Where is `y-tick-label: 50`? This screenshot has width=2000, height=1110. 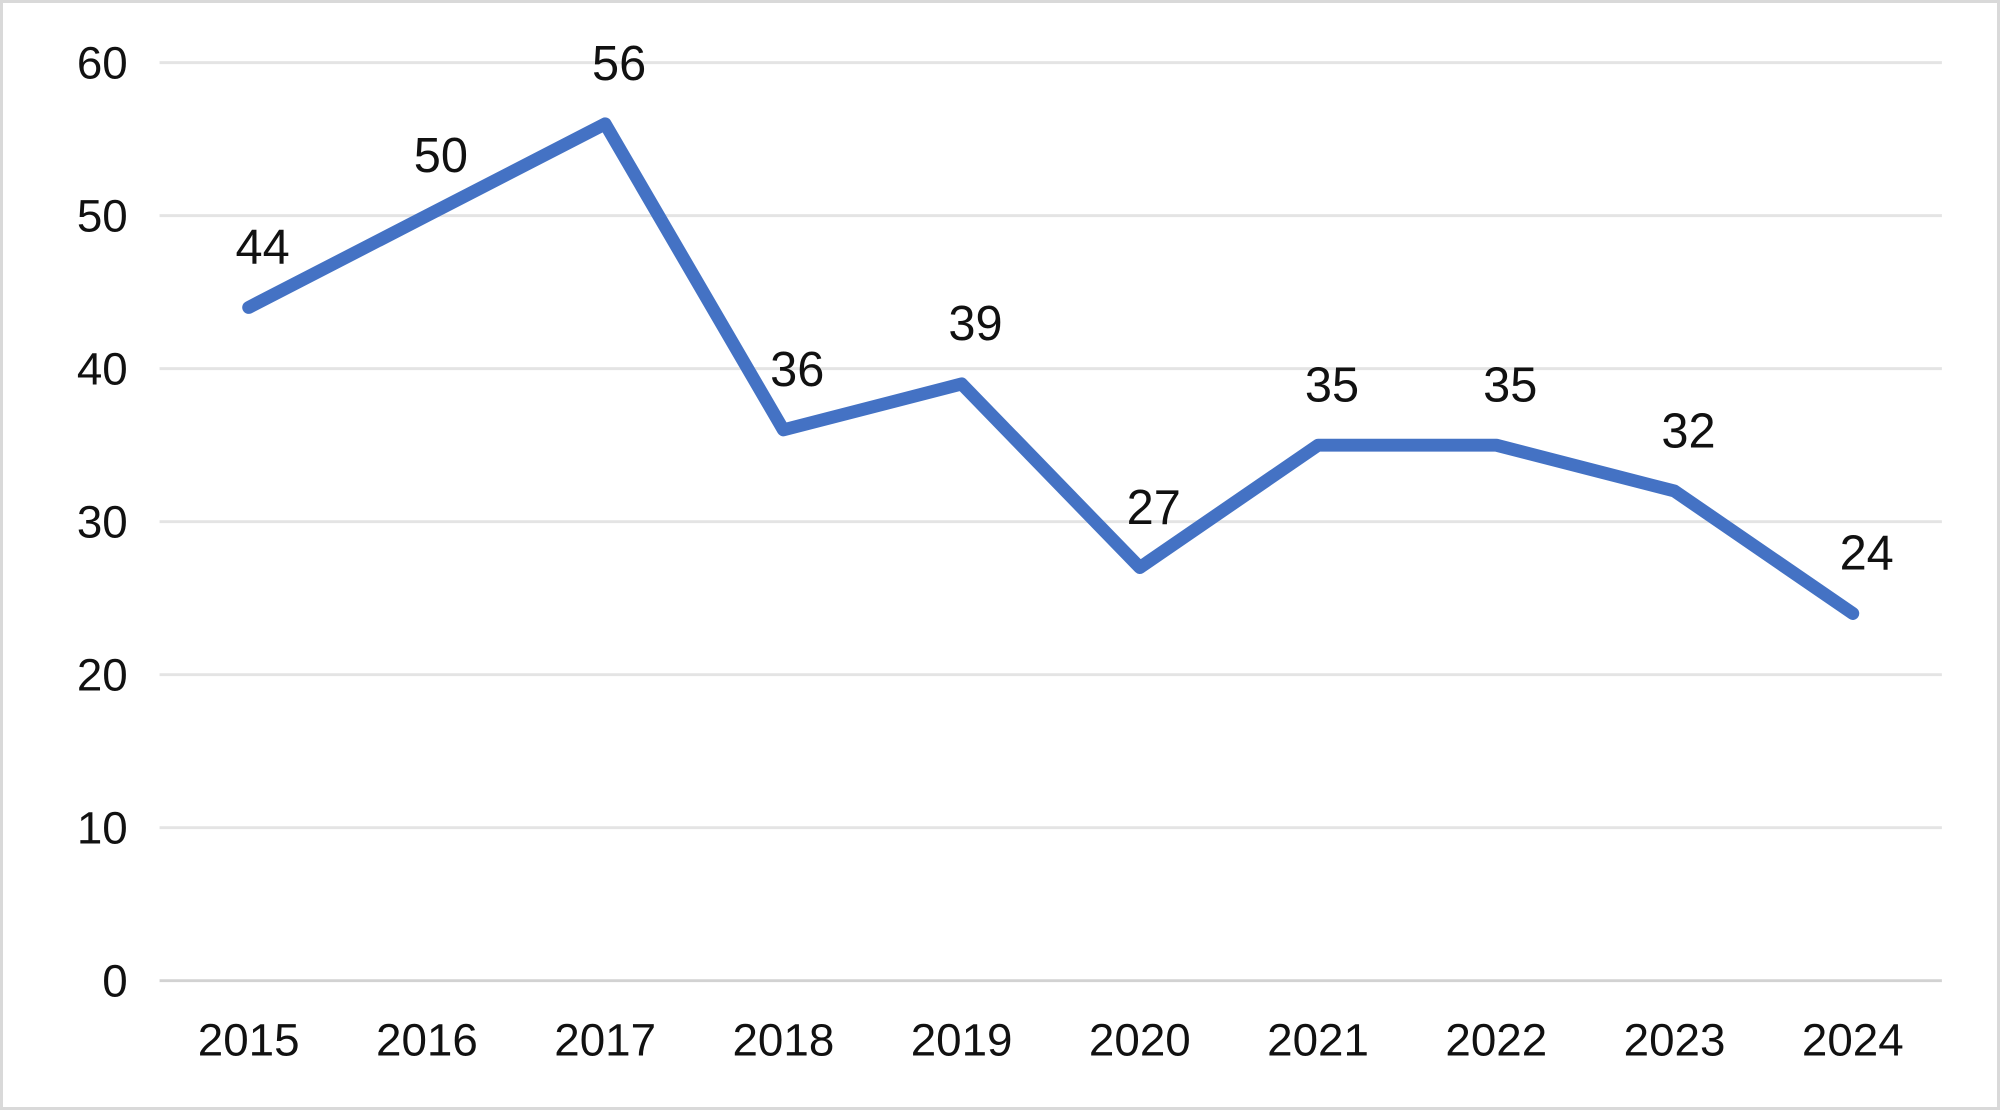
y-tick-label: 50 is located at coordinates (102, 216).